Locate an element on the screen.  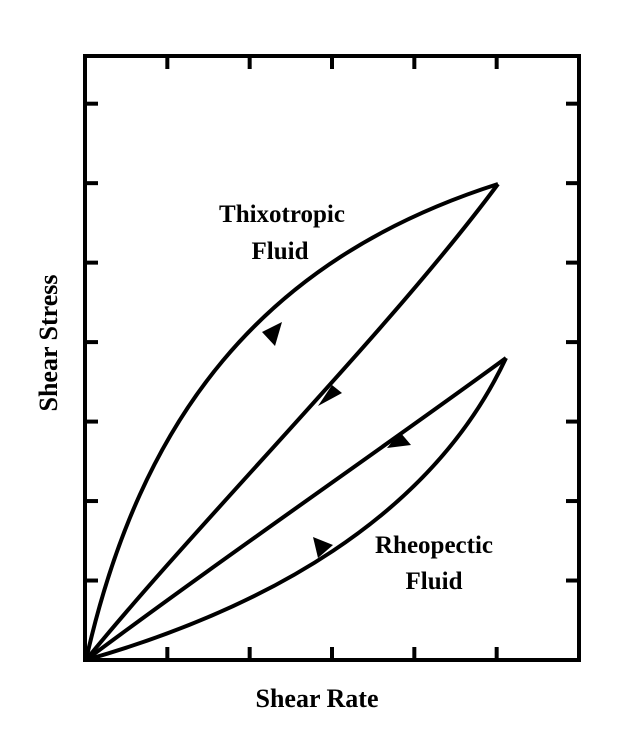
thixotropic-label-line1: Thixotropic is located at coordinates (282, 214).